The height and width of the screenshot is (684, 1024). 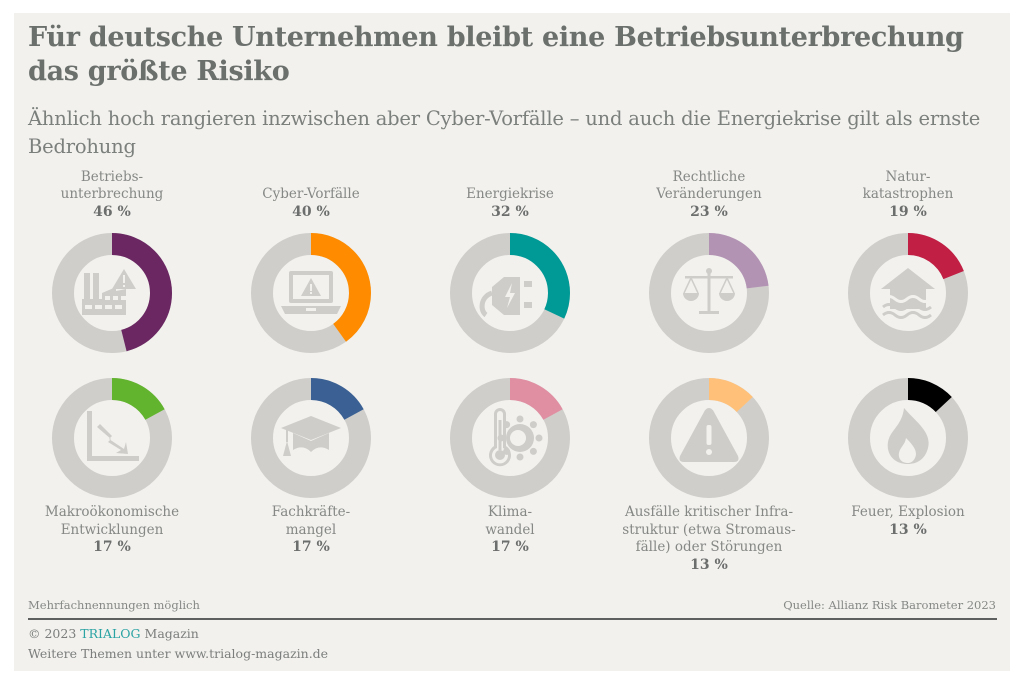 What do you see at coordinates (709, 176) in the screenshot?
I see `category-name-line: Rechtliche` at bounding box center [709, 176].